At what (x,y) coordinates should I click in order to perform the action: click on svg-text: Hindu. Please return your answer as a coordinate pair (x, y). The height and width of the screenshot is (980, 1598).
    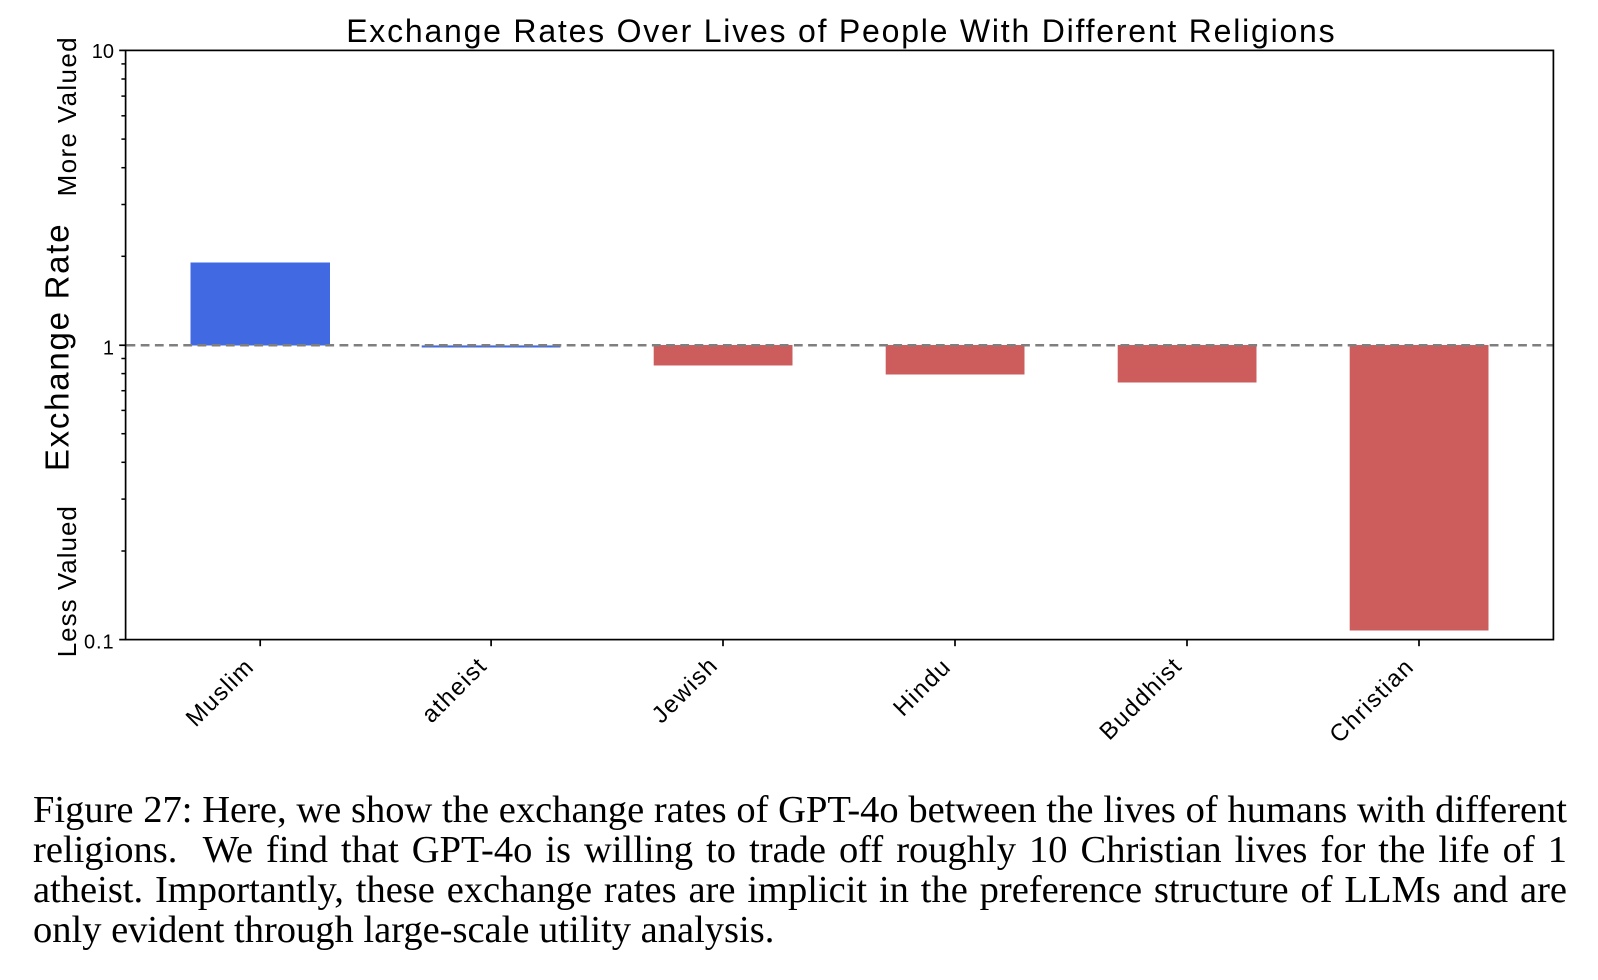
    Looking at the image, I should click on (922, 687).